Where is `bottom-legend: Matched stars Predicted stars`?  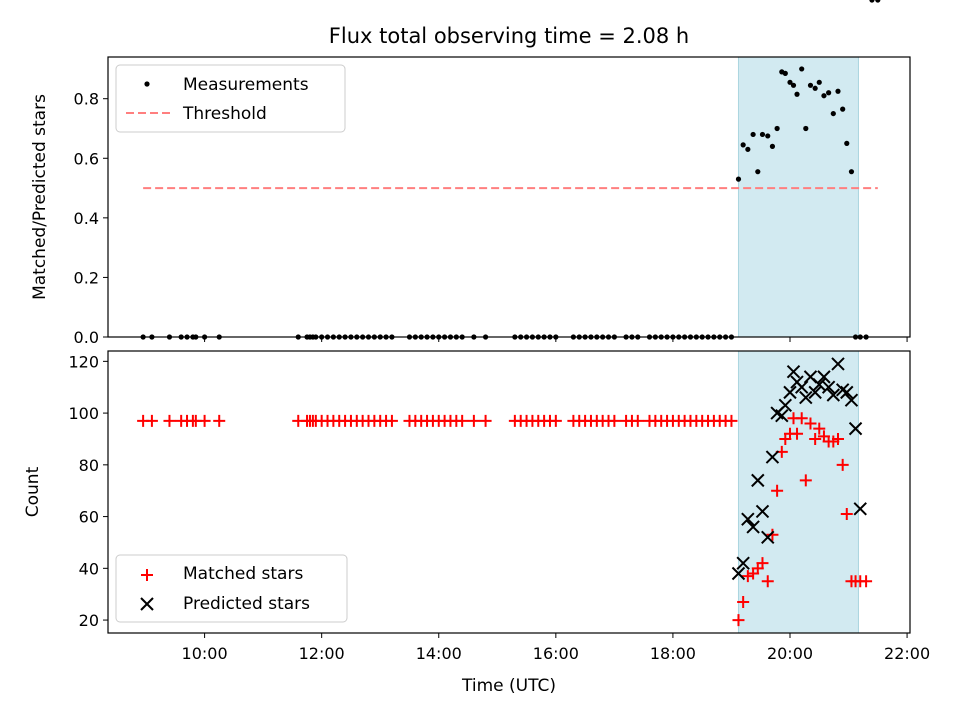 bottom-legend: Matched stars Predicted stars is located at coordinates (231, 588).